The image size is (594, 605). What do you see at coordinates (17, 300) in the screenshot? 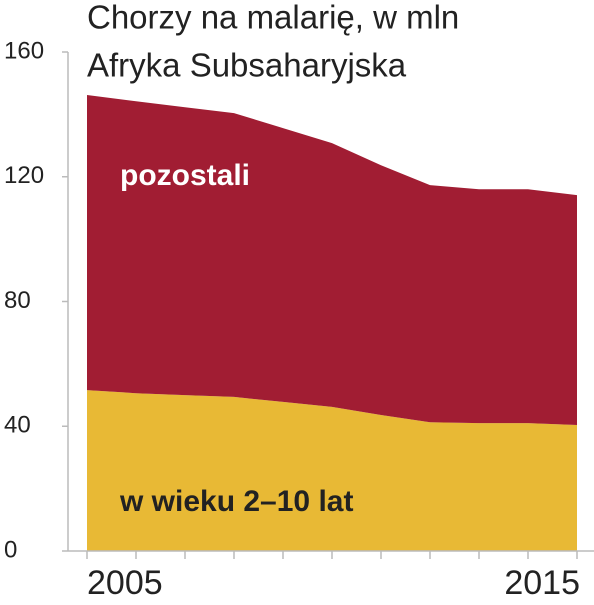
I see `y-tick-label: 80` at bounding box center [17, 300].